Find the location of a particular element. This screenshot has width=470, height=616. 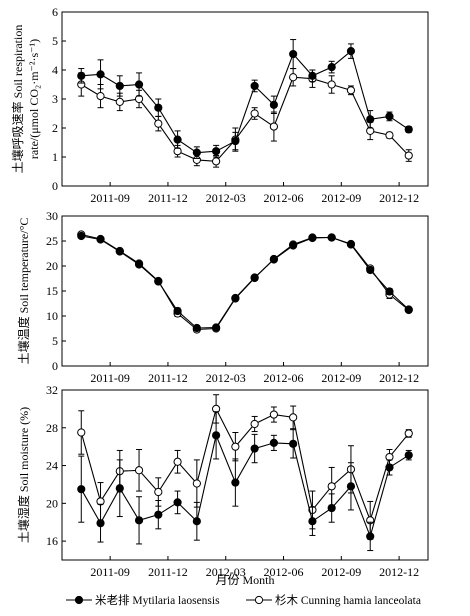

y-tick-label: 3 is located at coordinates (55, 99).